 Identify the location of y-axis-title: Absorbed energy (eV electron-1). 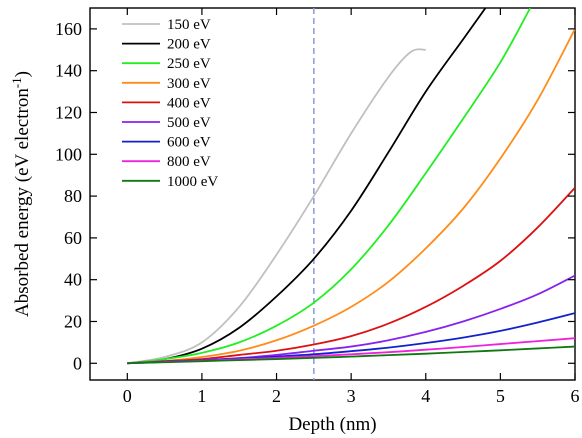
(21, 194).